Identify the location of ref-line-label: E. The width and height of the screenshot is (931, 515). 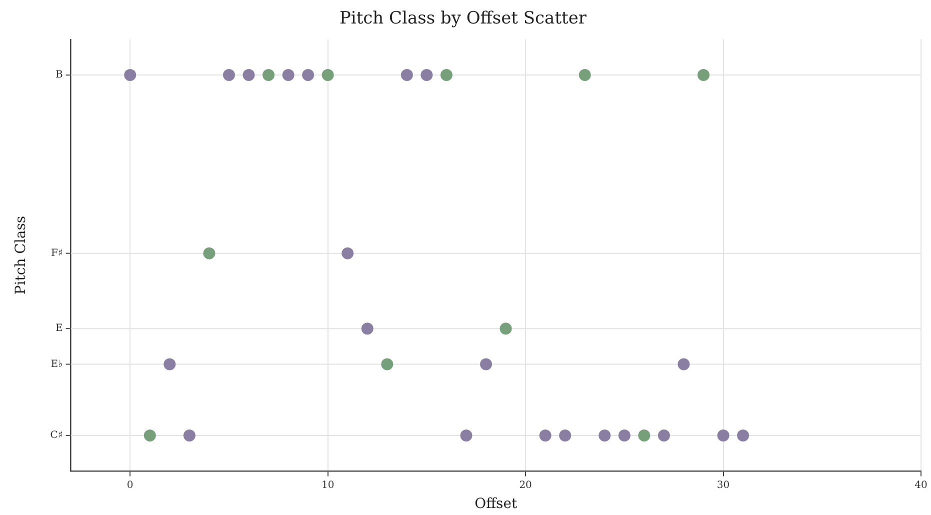
(59, 328).